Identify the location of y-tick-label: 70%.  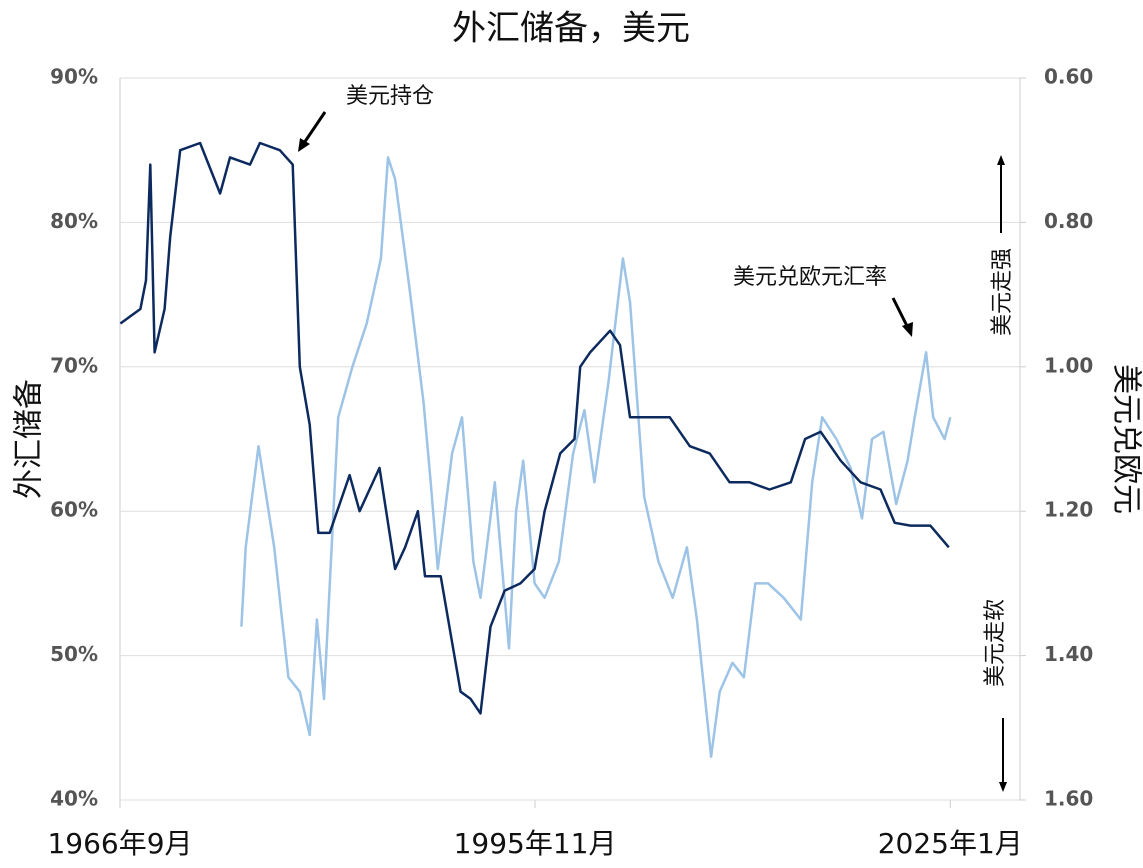
(74, 365).